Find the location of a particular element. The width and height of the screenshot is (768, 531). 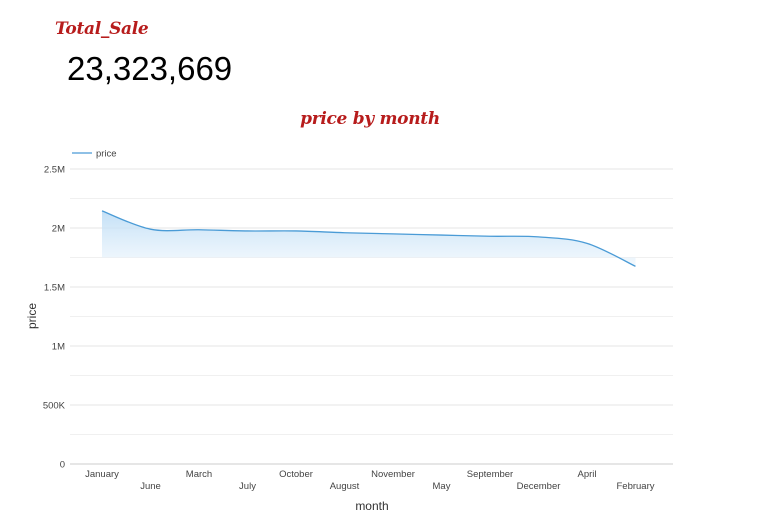

y-tick-label: 1M is located at coordinates (58, 347).